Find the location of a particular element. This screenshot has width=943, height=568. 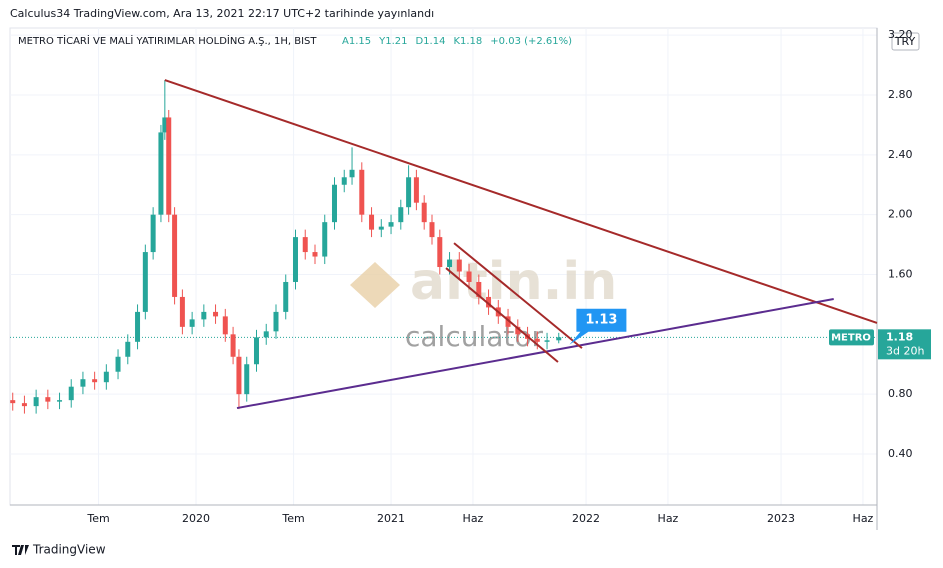

watermark-logo is located at coordinates (375, 285).